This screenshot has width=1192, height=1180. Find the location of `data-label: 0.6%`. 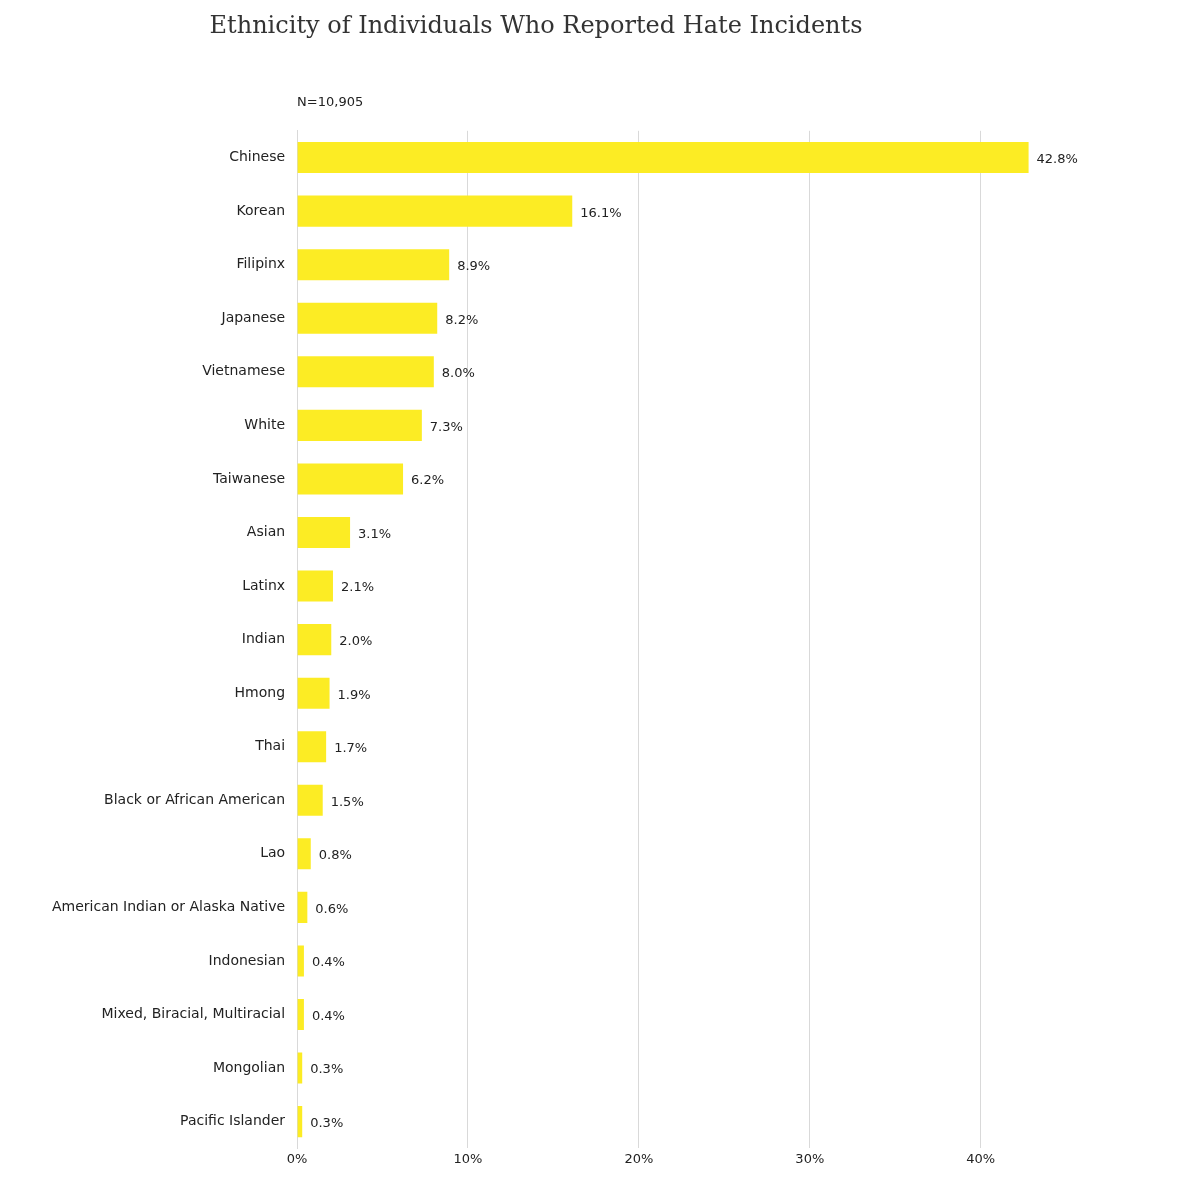

data-label: 0.6% is located at coordinates (332, 908).